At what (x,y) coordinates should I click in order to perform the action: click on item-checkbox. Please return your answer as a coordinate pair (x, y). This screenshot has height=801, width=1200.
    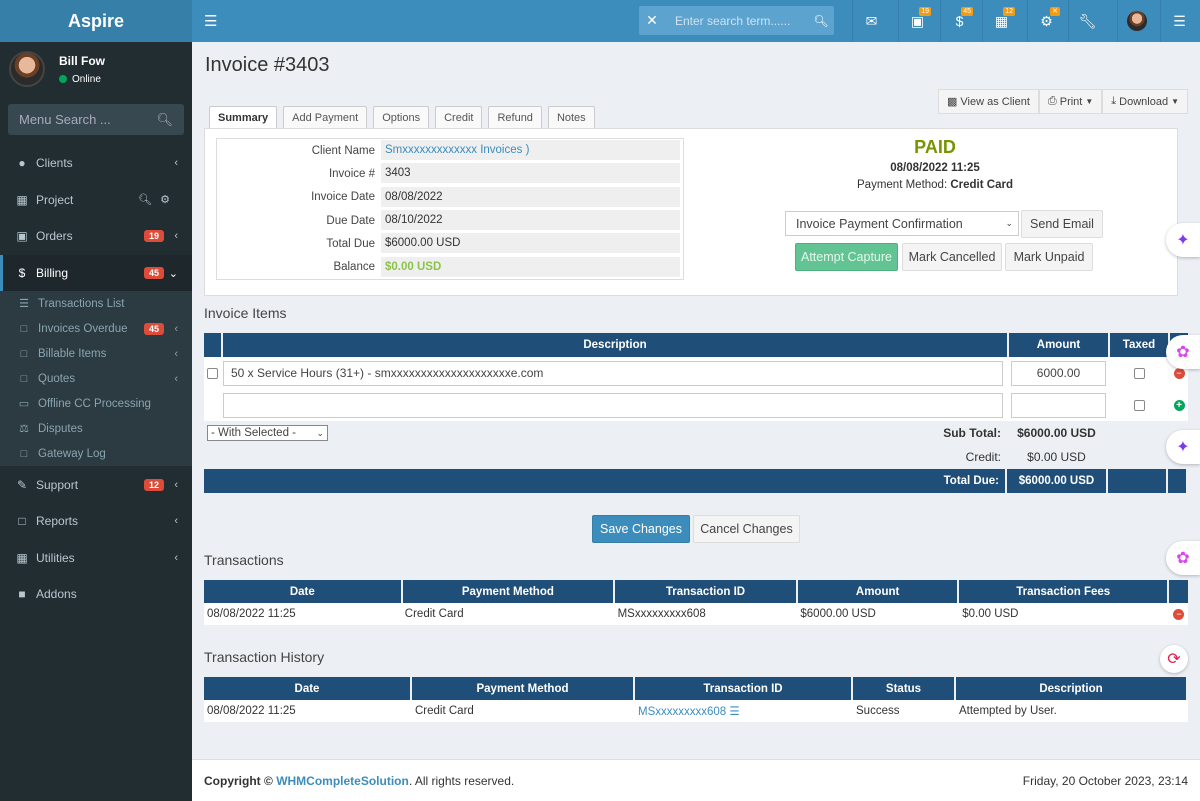
    Looking at the image, I should click on (212, 373).